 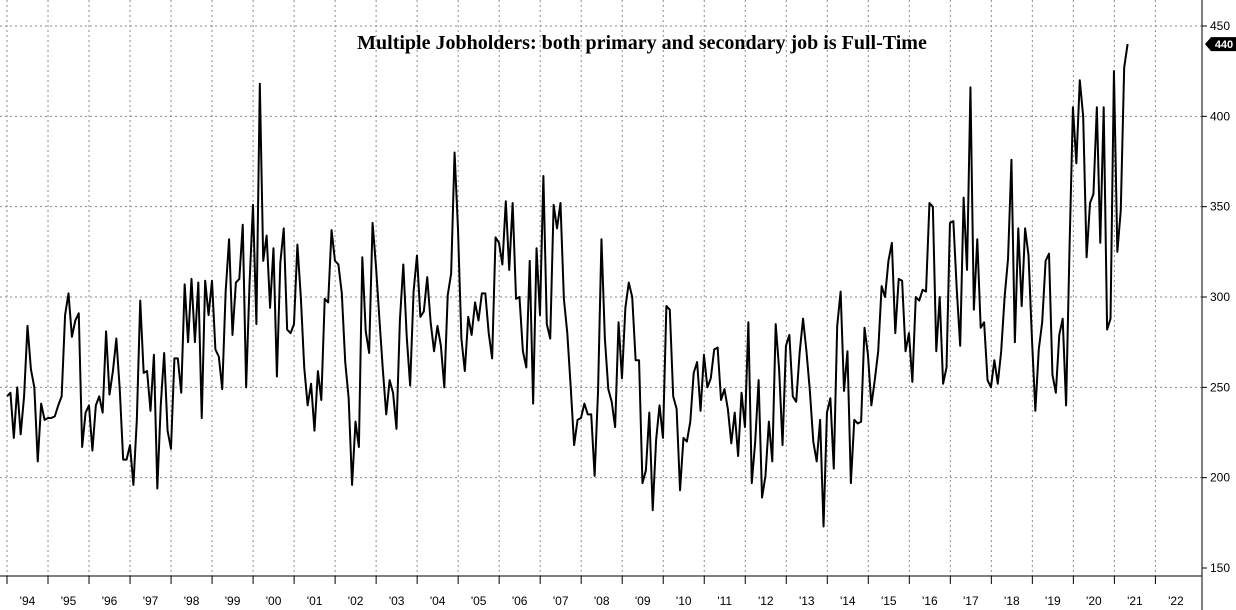 What do you see at coordinates (69, 601) in the screenshot?
I see `x-tick-label: '95` at bounding box center [69, 601].